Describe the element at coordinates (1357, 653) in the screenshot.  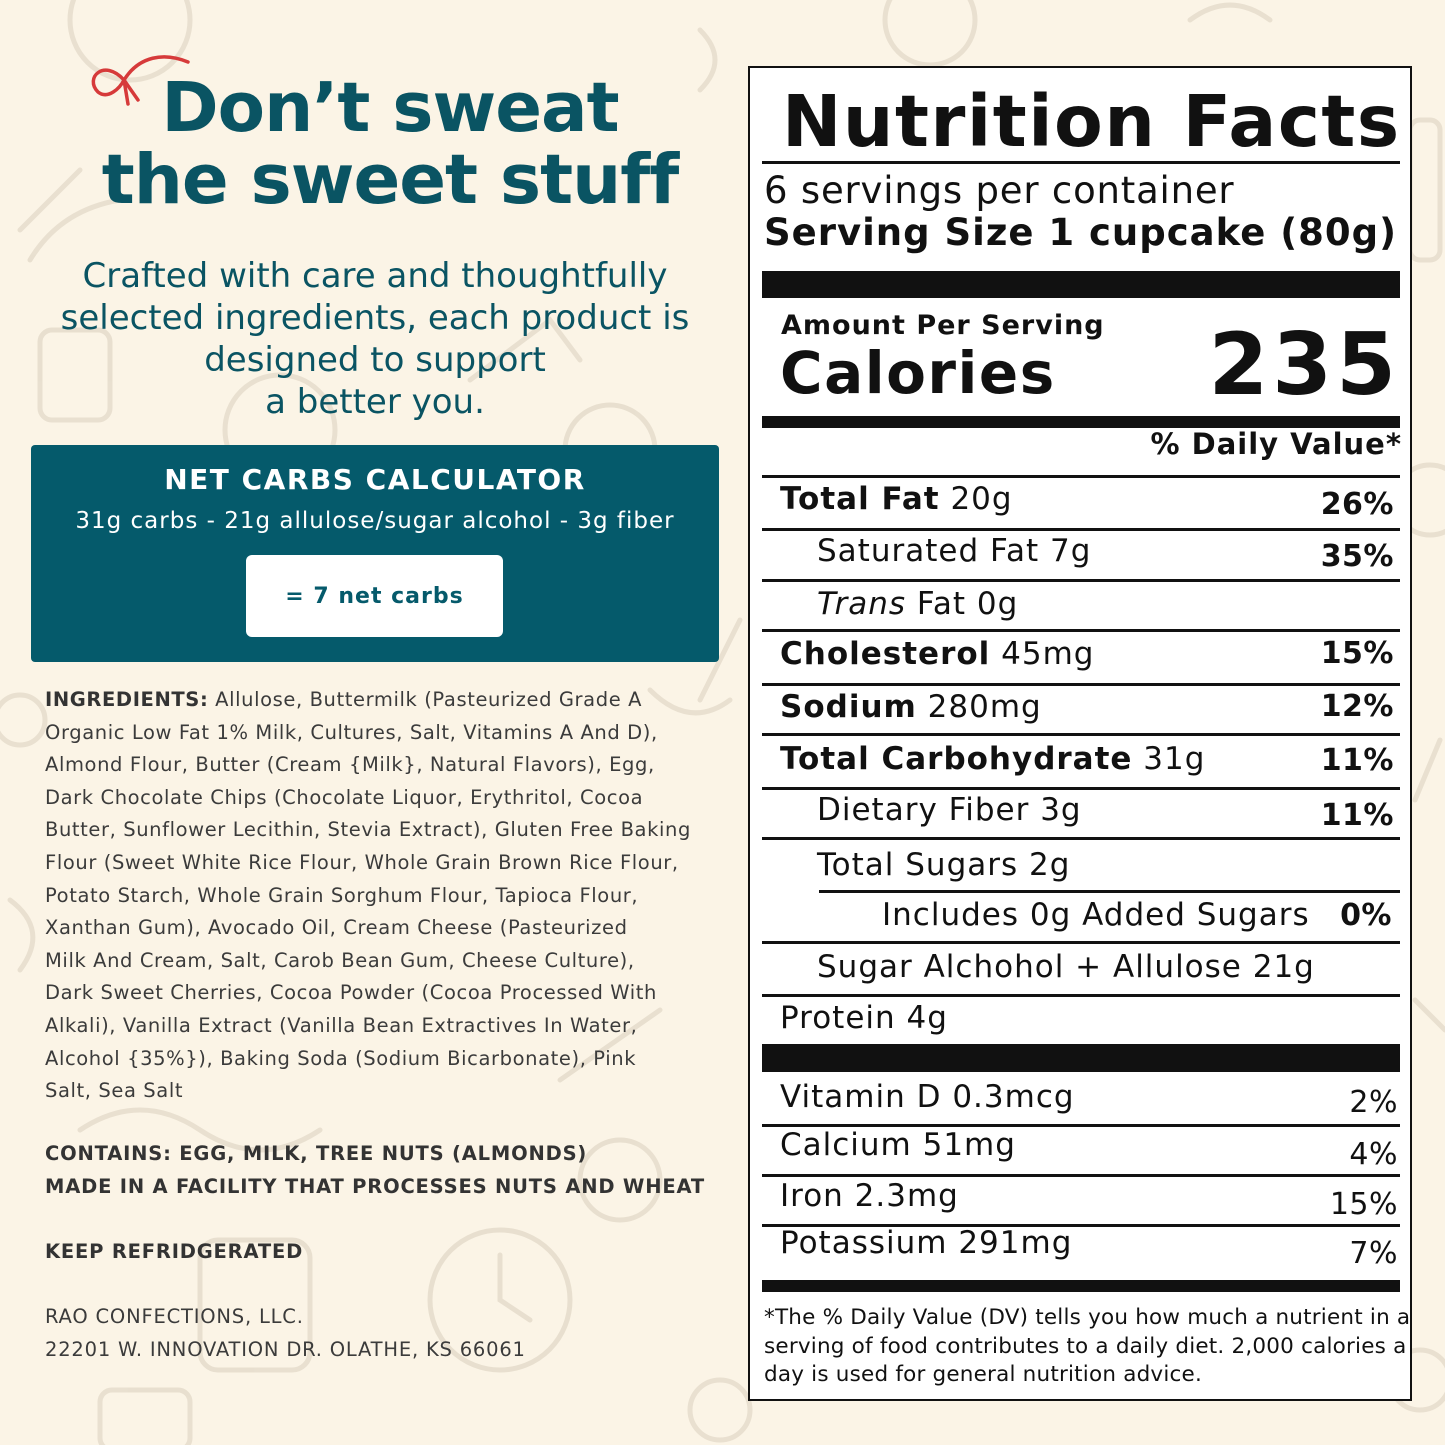
I see `cholesterol-dv: 15%` at that location.